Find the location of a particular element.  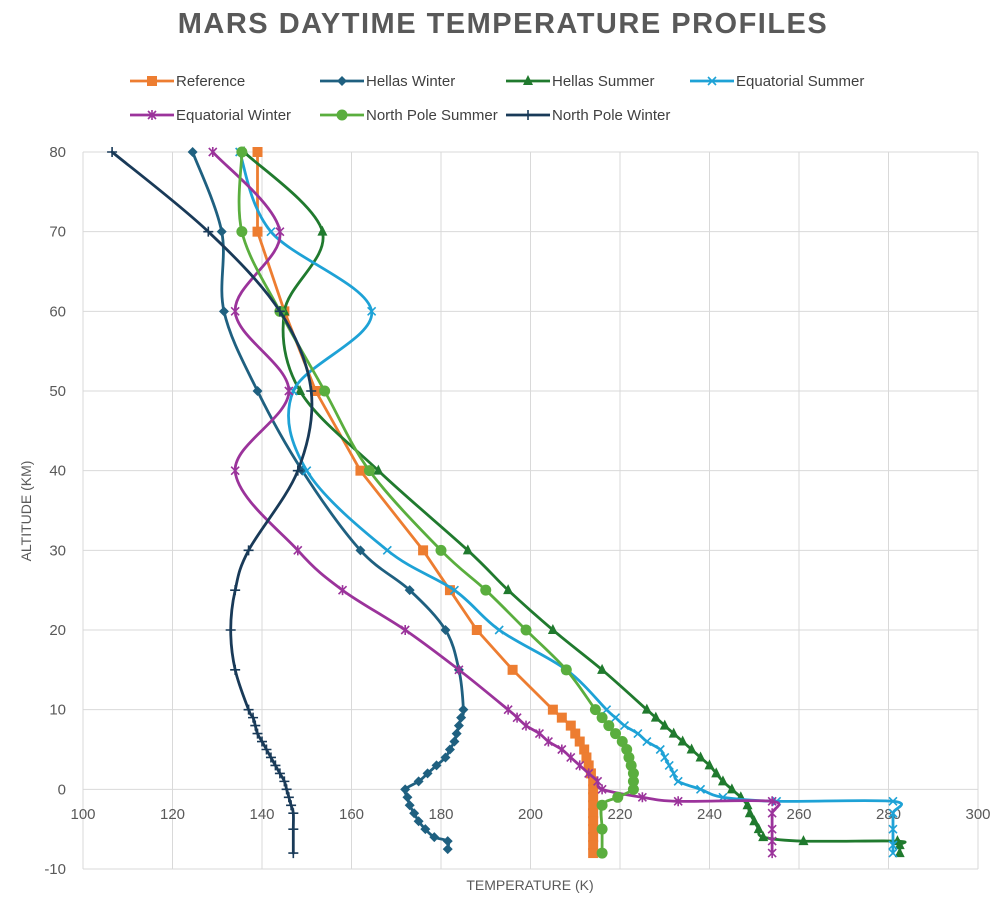

legend-item: North Pole Summer is located at coordinates (409, 115).